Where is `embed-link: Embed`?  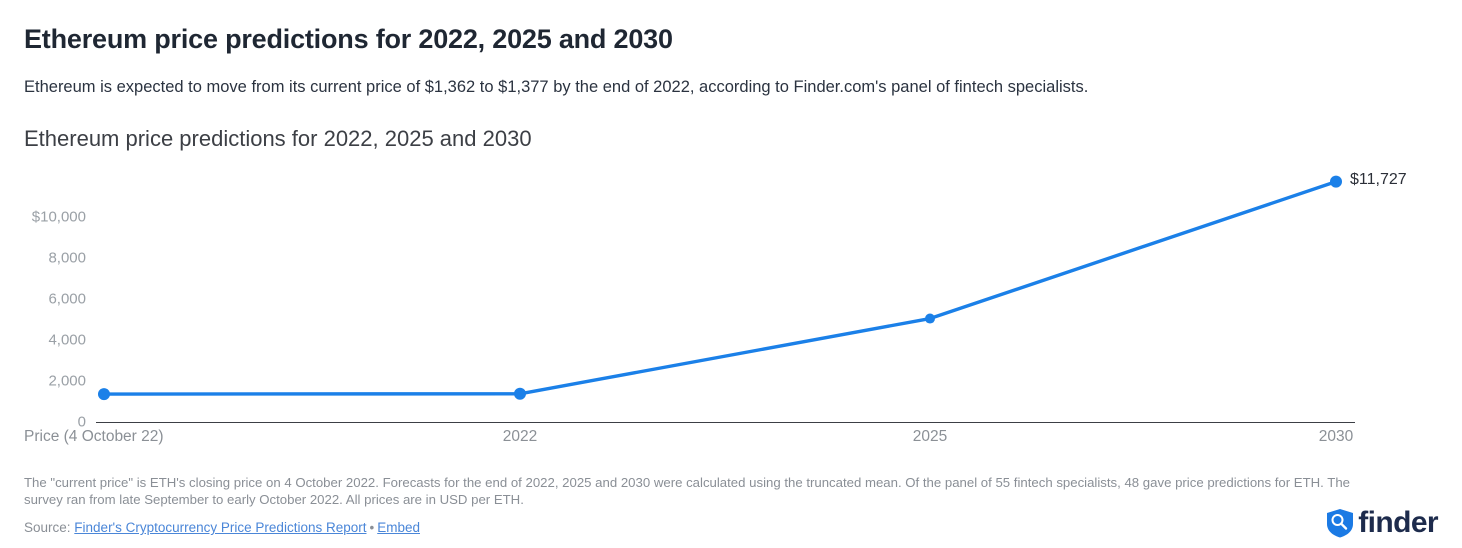 embed-link: Embed is located at coordinates (398, 527).